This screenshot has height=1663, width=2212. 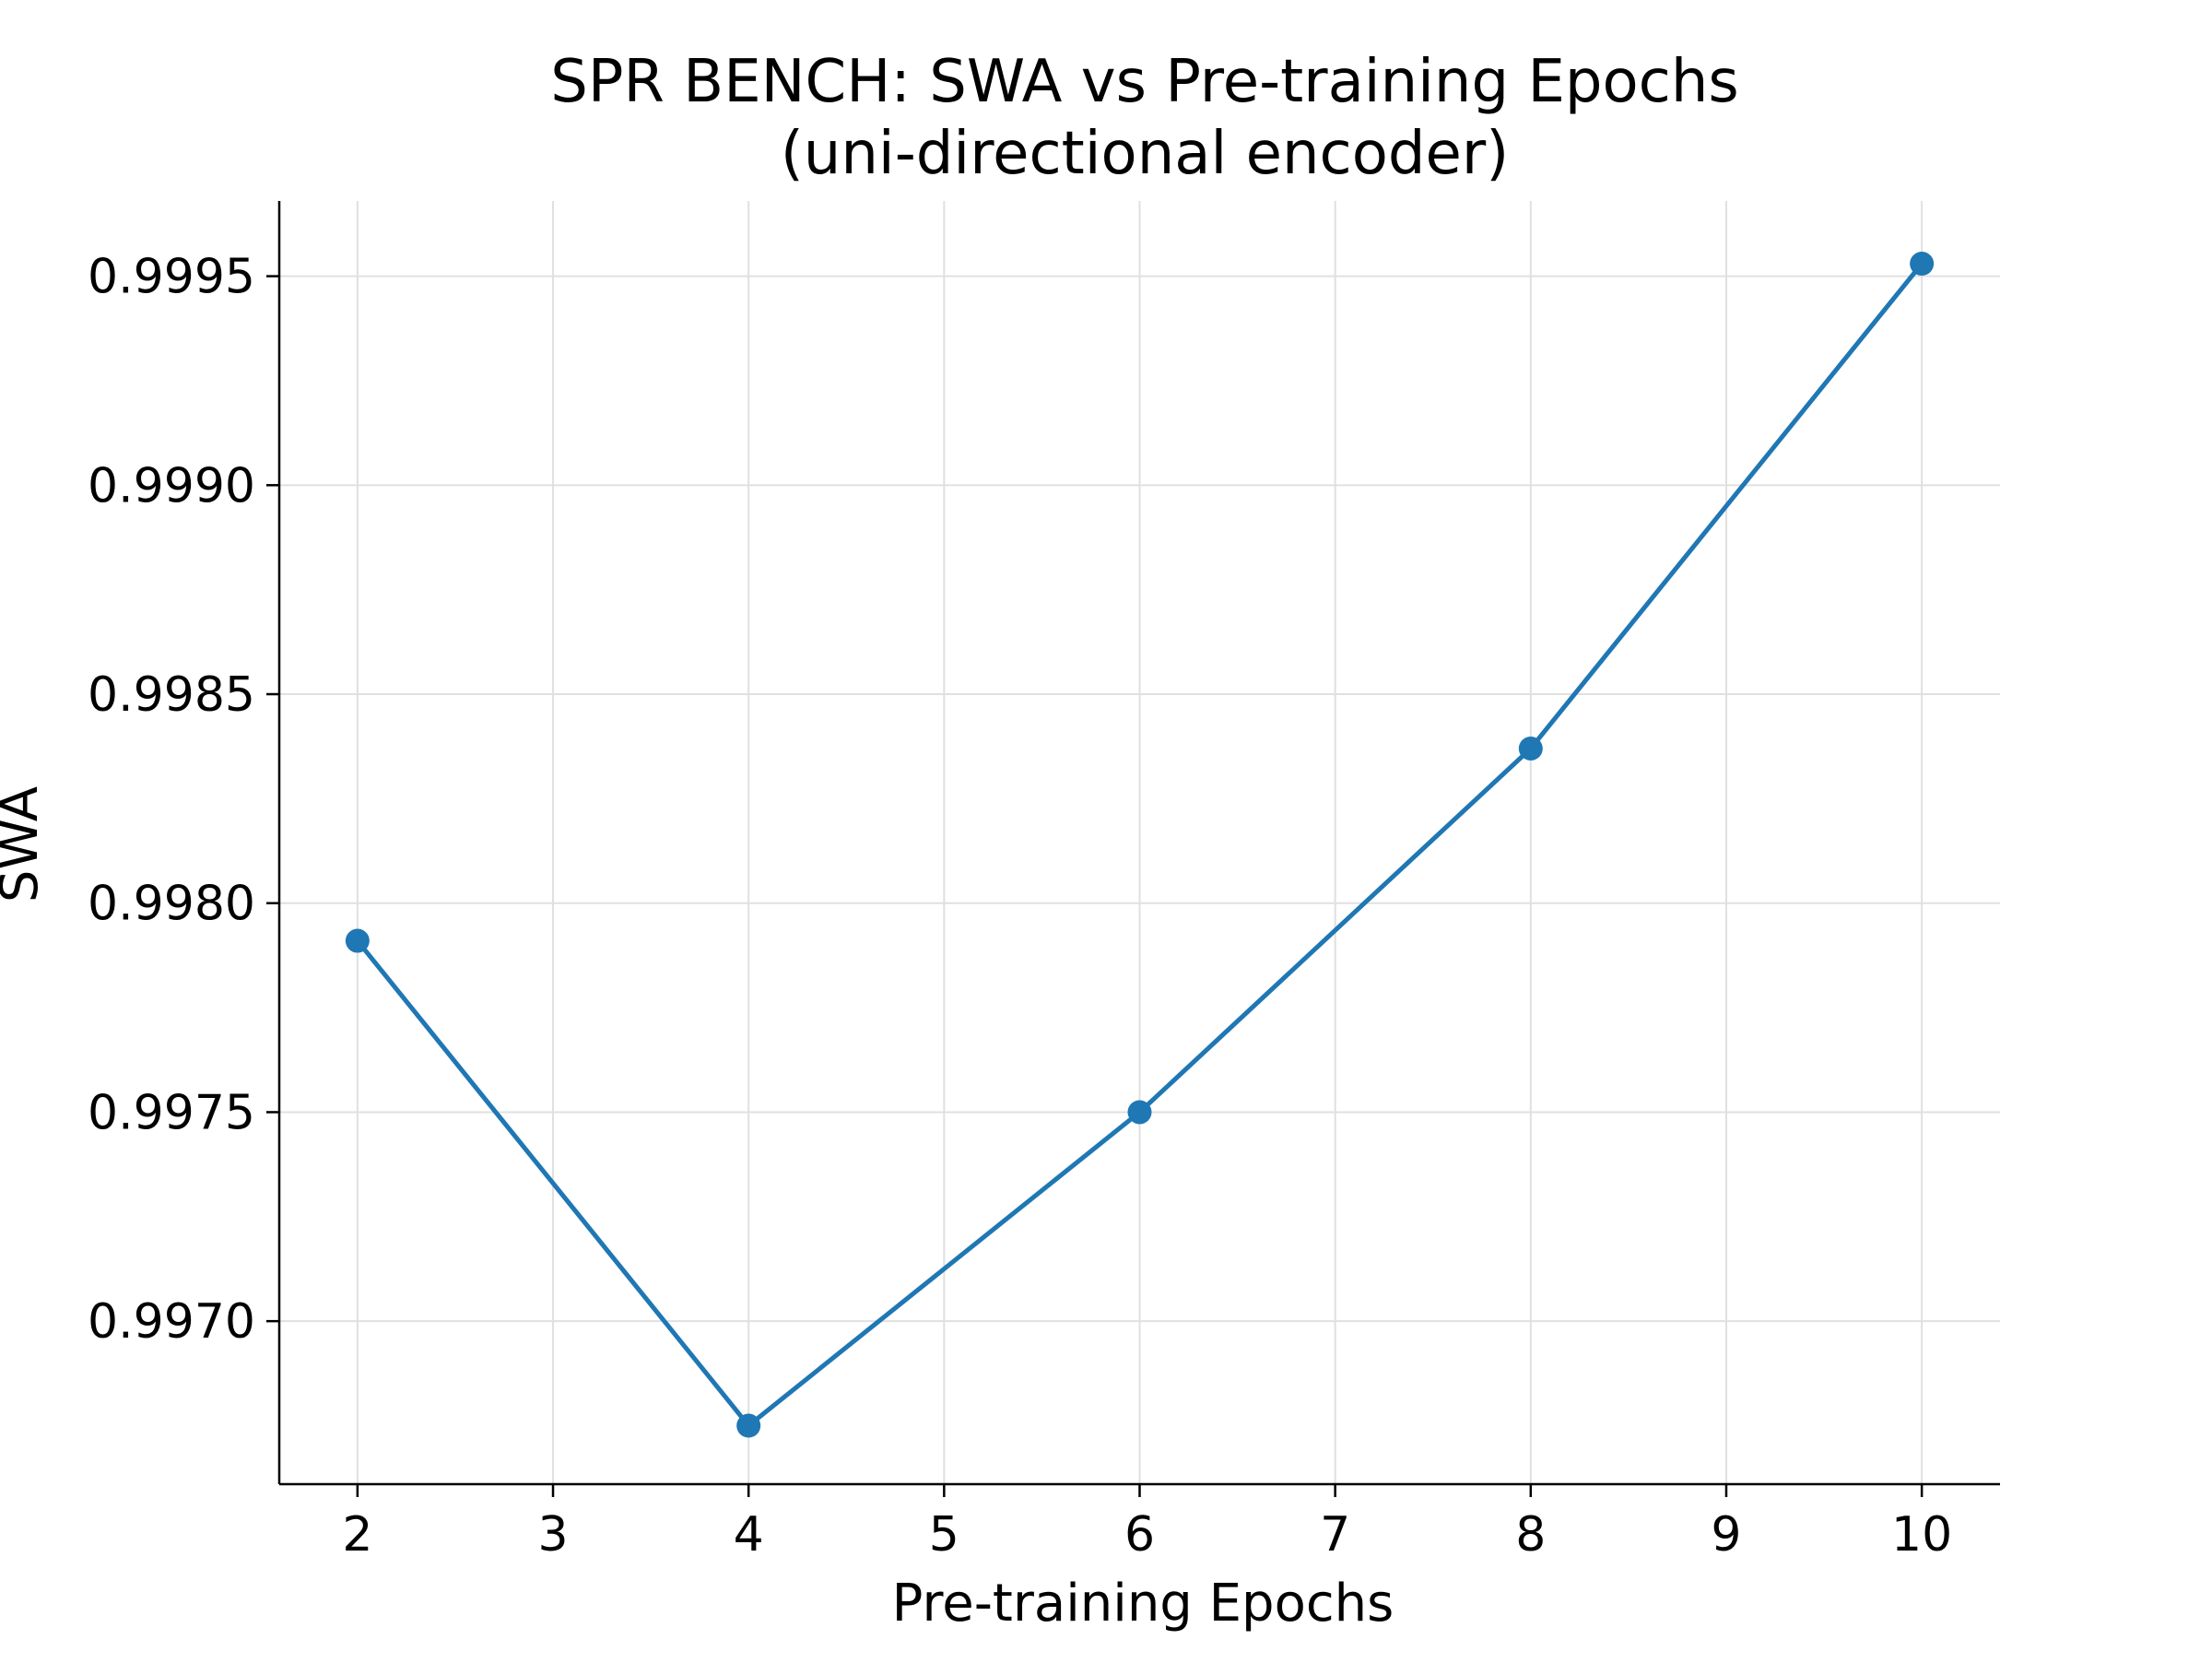 What do you see at coordinates (171, 1112) in the screenshot?
I see `y-tick-label: 0.9975` at bounding box center [171, 1112].